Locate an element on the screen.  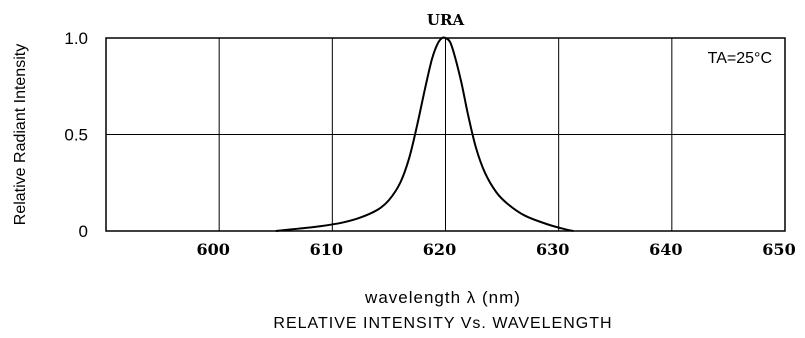
x-tick-label: 630 is located at coordinates (552, 249).